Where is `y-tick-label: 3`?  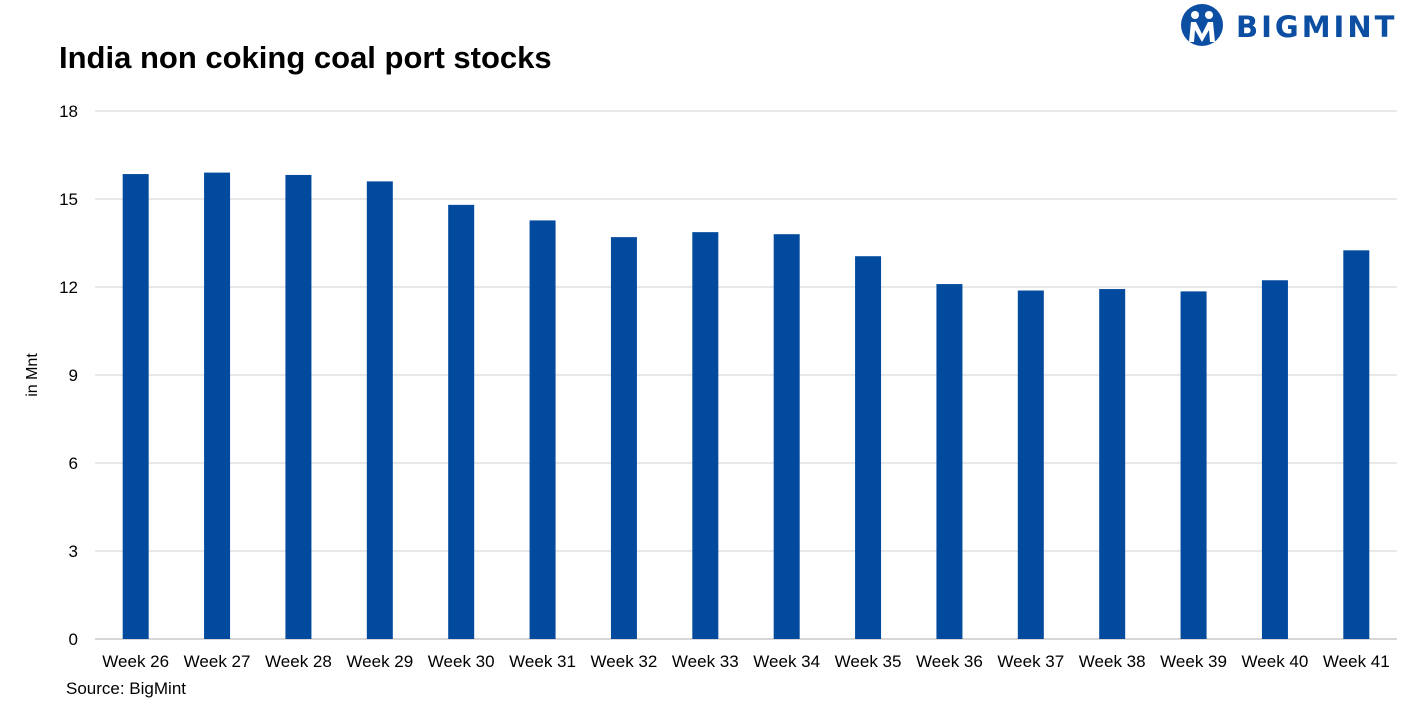 y-tick-label: 3 is located at coordinates (73, 551).